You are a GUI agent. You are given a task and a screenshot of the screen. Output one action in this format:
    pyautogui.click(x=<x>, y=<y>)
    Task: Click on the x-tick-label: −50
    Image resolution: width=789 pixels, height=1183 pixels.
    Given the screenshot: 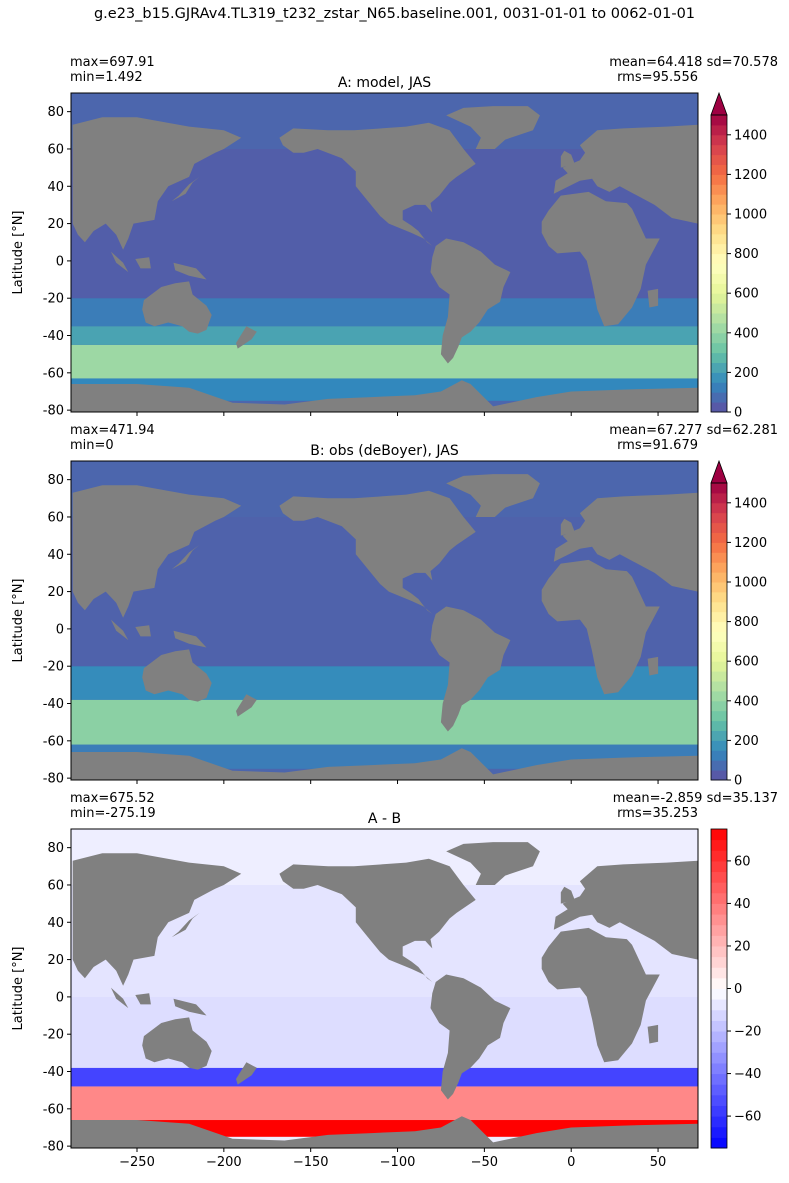 What is the action you would take?
    pyautogui.click(x=484, y=1162)
    